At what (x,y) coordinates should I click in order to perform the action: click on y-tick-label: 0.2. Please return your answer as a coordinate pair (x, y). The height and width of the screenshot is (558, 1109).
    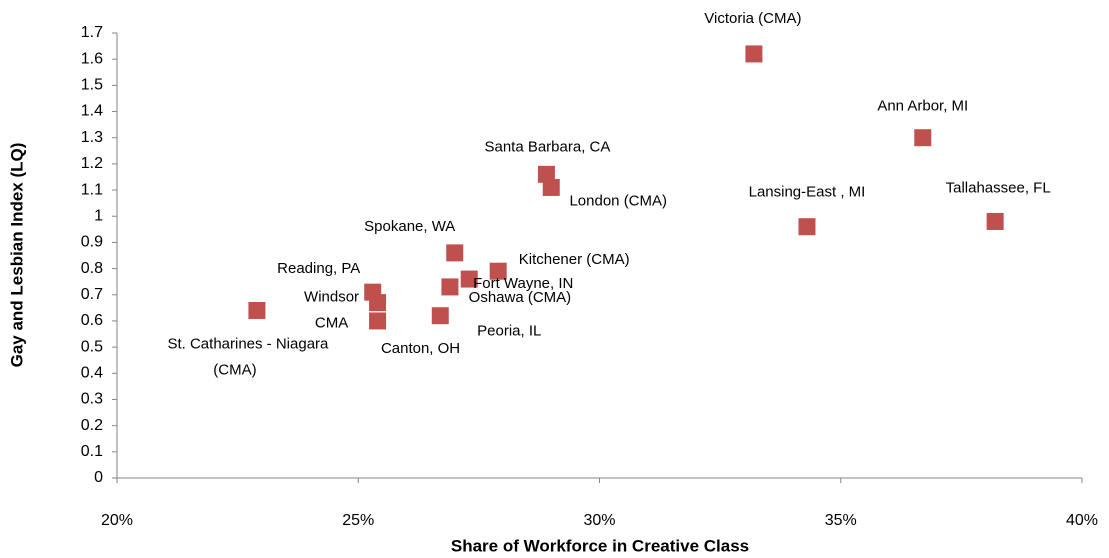
    Looking at the image, I should click on (92, 425).